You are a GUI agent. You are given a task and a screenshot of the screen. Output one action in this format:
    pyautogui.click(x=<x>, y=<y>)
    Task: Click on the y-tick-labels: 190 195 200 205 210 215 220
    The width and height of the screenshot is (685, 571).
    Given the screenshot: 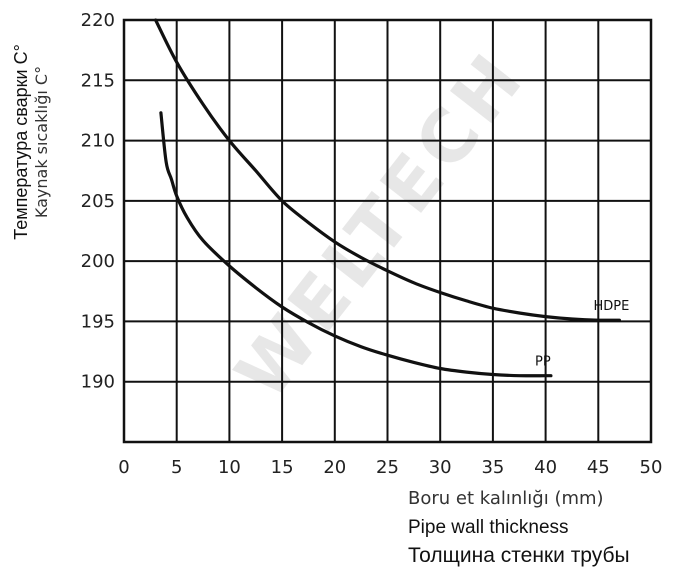 What is the action you would take?
    pyautogui.click(x=98, y=201)
    